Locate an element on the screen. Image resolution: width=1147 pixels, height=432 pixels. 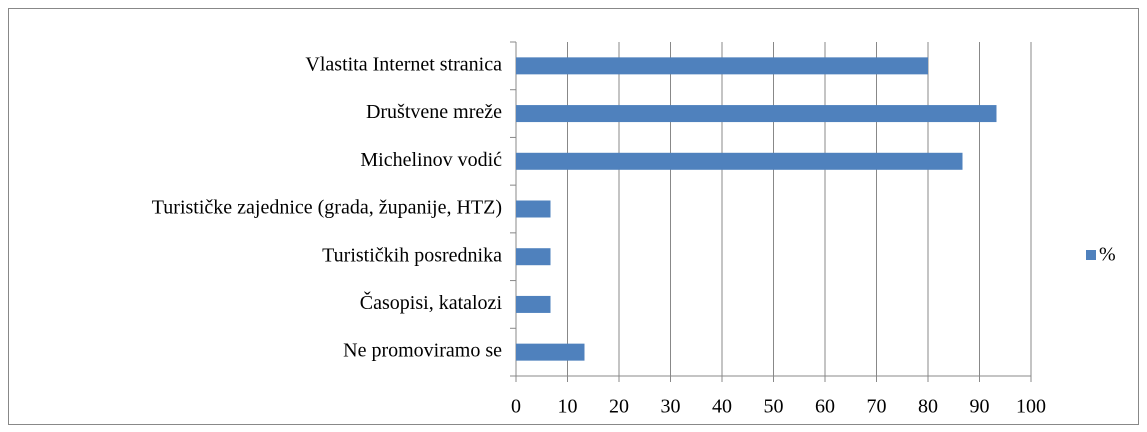
x-tick-label: 80 is located at coordinates (928, 407).